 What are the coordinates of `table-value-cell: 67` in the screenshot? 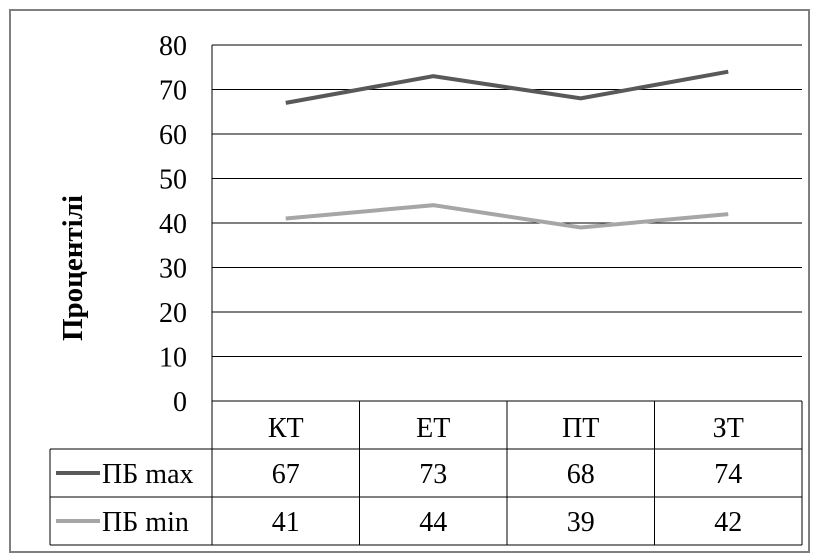 It's located at (286, 474).